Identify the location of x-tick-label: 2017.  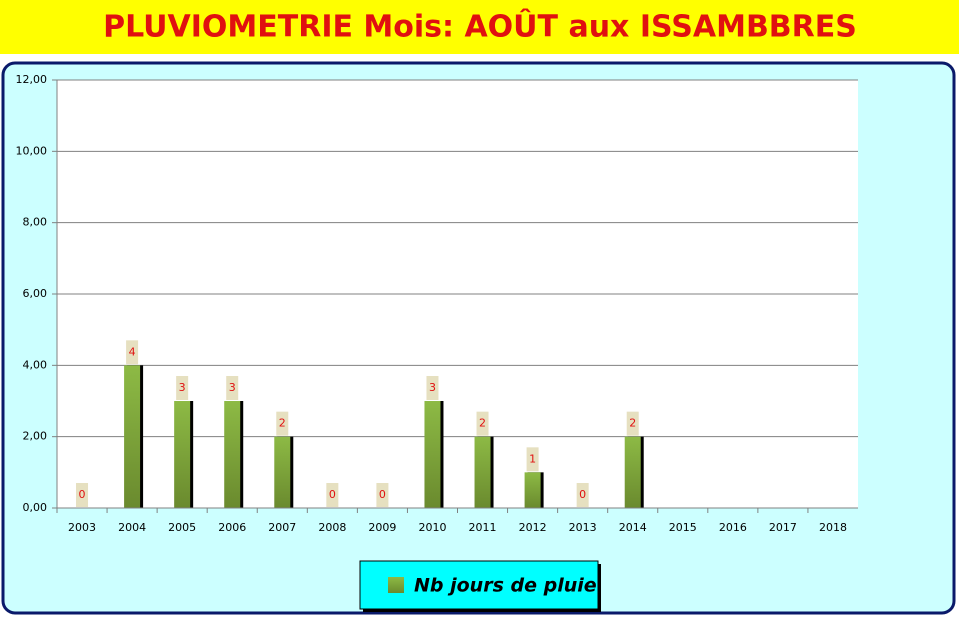
(783, 527).